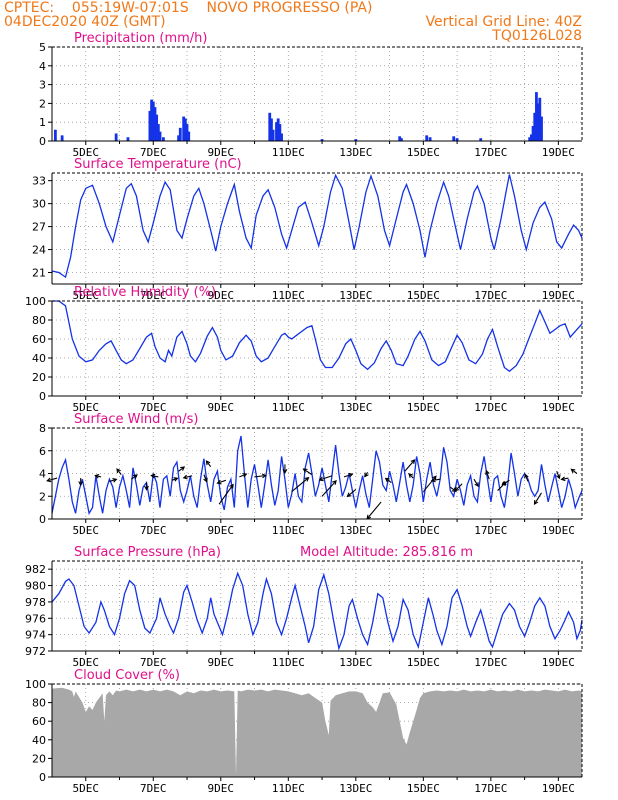 The width and height of the screenshot is (618, 800). Describe the element at coordinates (39, 339) in the screenshot. I see `y-tick-label: 60` at that location.